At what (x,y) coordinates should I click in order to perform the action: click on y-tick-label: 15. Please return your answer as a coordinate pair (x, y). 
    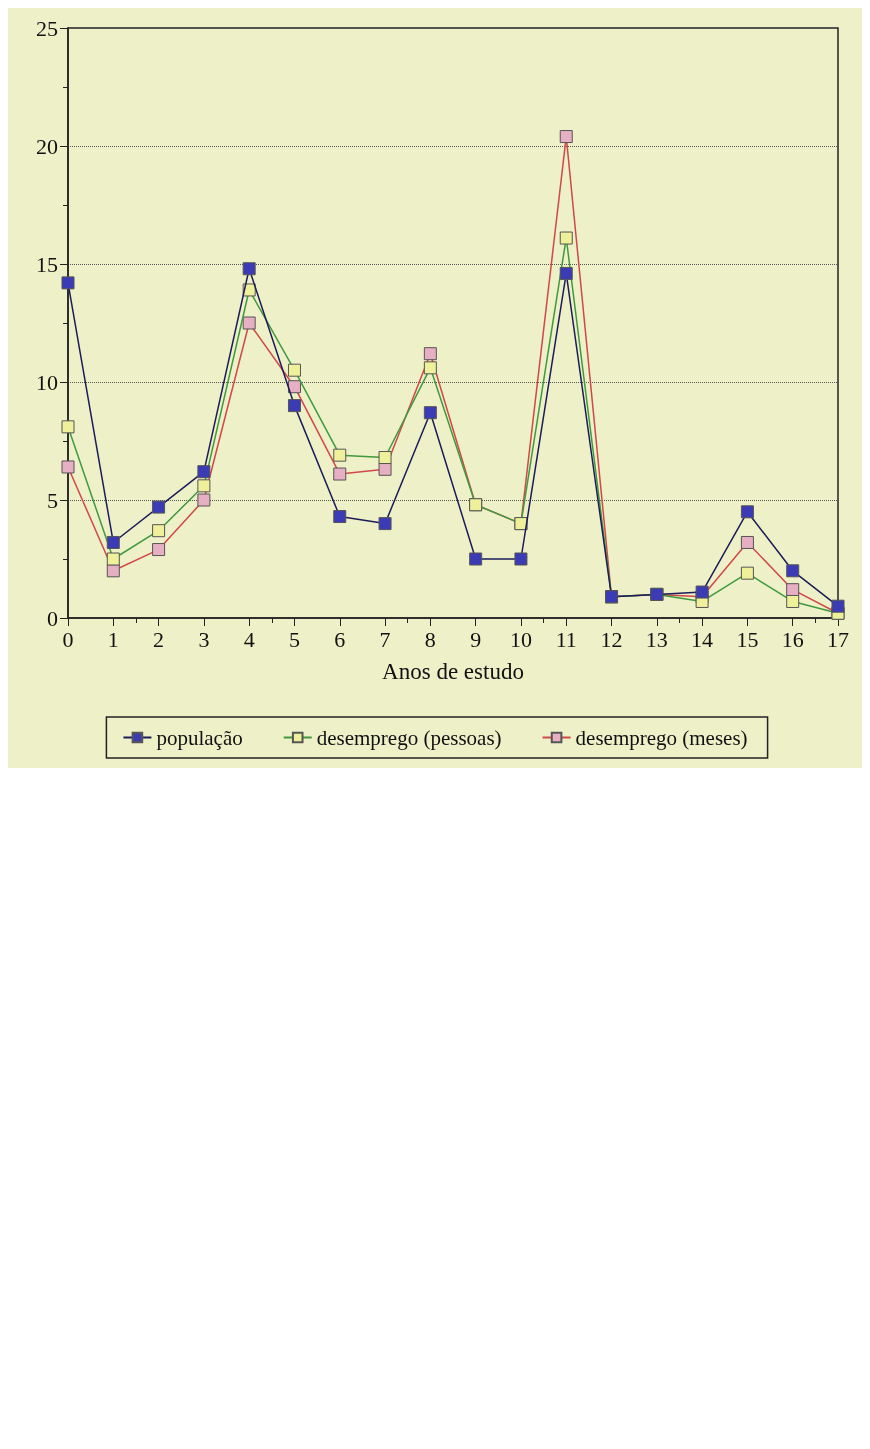
    Looking at the image, I should click on (47, 264).